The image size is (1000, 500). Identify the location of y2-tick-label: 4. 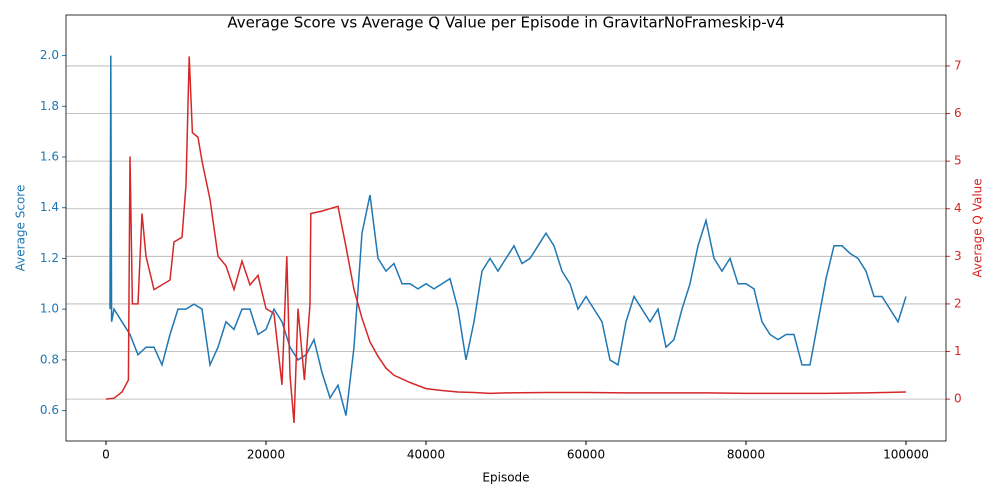
(958, 208).